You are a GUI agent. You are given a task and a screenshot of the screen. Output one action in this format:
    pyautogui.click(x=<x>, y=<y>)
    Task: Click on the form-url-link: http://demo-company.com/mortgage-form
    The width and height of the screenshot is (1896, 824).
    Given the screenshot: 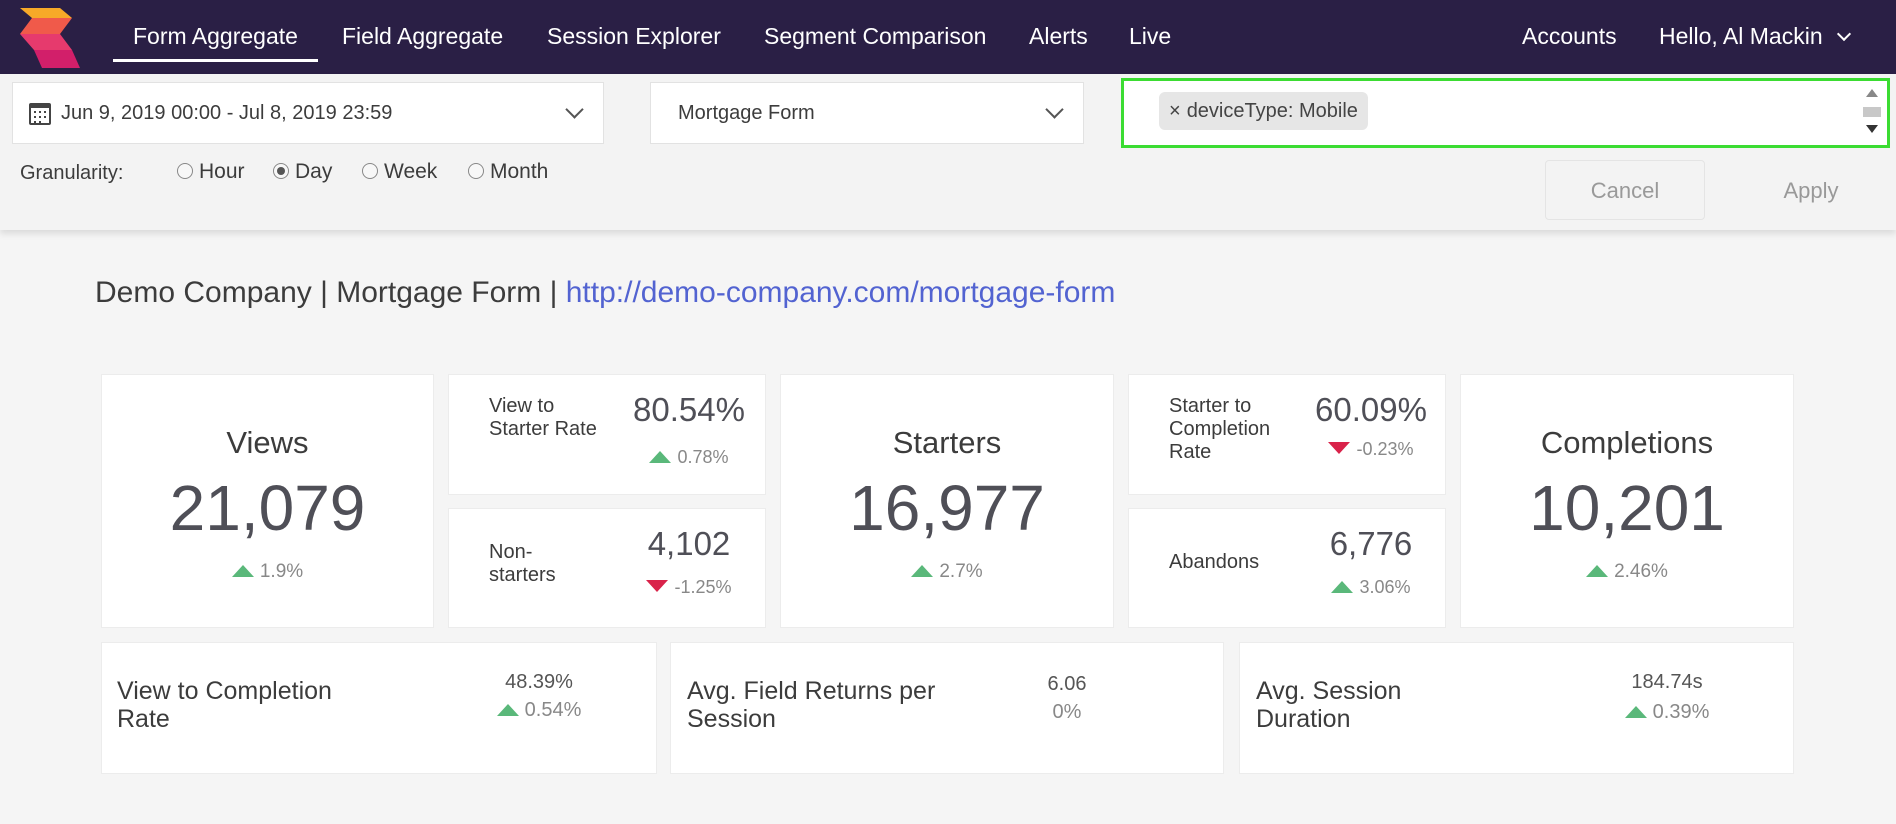 What is the action you would take?
    pyautogui.click(x=840, y=292)
    